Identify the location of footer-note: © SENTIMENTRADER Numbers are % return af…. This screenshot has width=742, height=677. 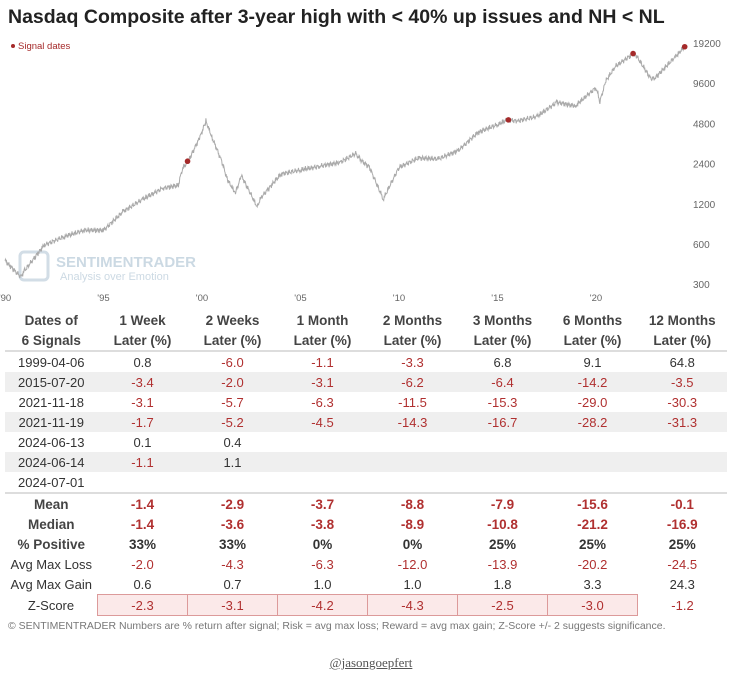
(337, 626).